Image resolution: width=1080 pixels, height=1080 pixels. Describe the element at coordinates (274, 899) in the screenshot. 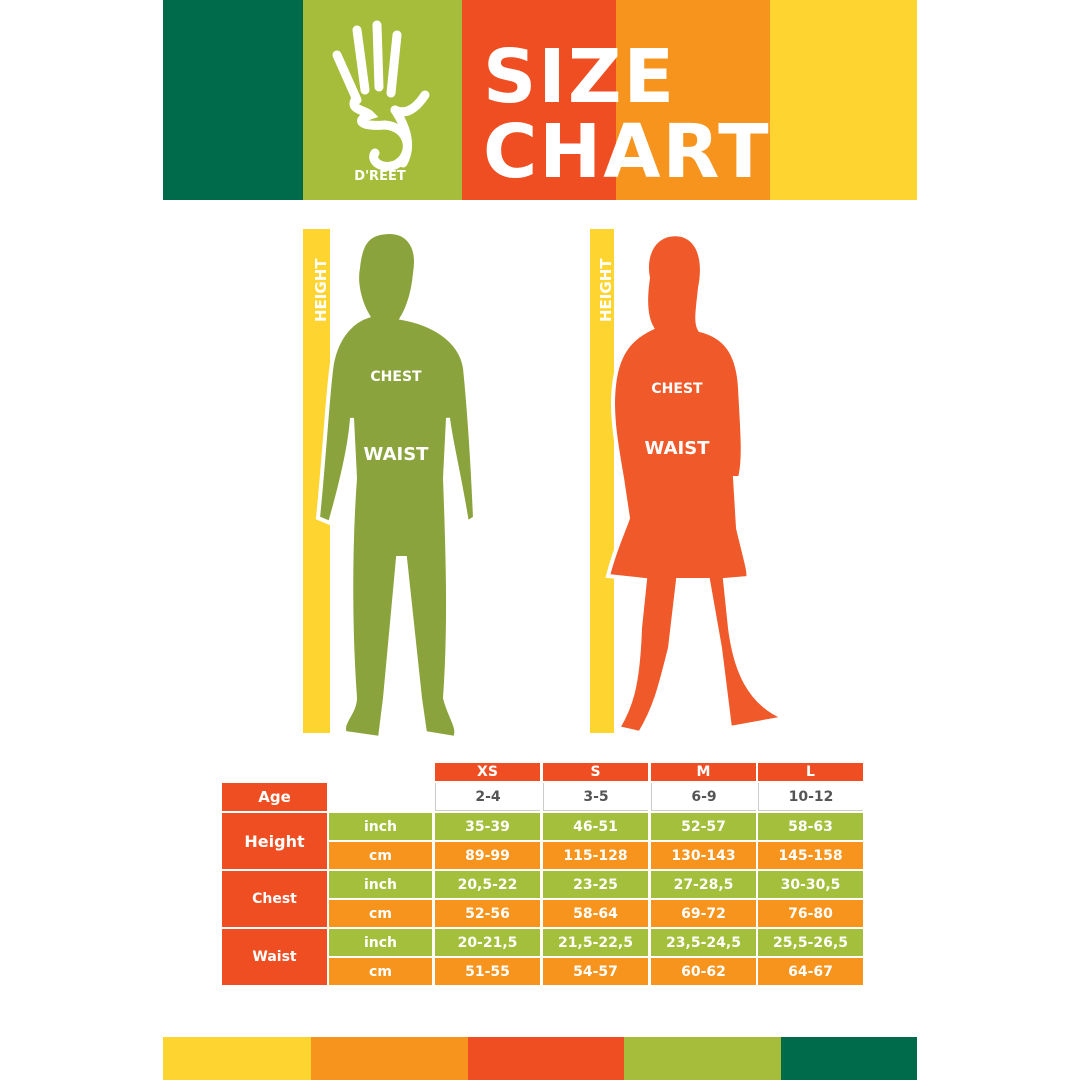

I see `row-label-chest: Chest` at that location.